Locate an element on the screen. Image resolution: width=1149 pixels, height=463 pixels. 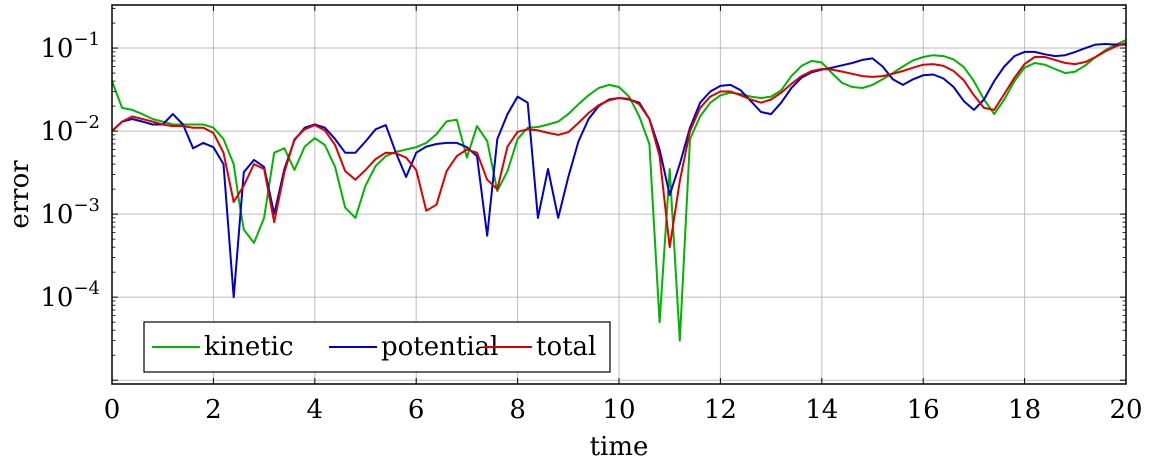
legend-label-total: total is located at coordinates (566, 347).